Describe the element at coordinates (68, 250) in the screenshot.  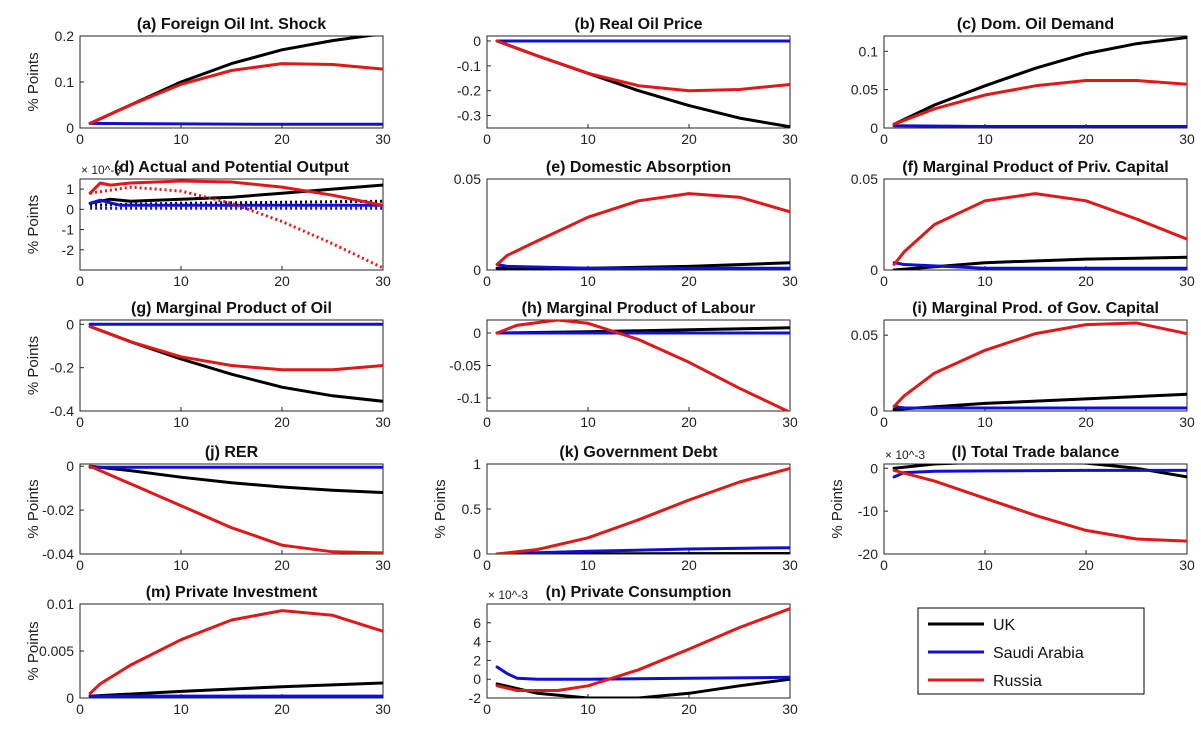
I see `y-tick-label: -2` at that location.